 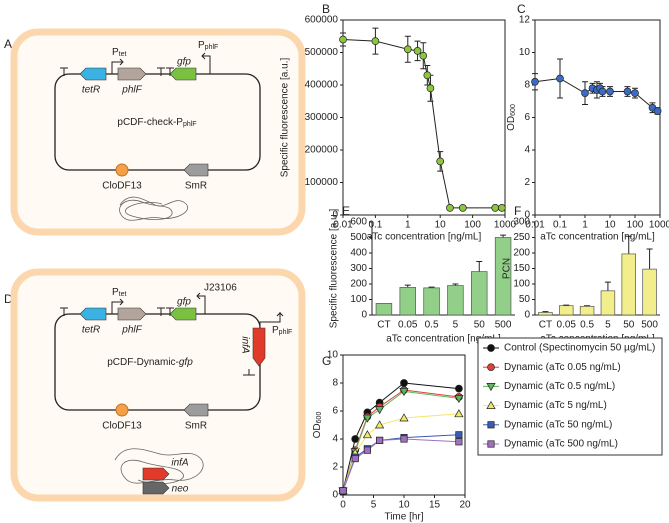 I want to click on panel-label: C, so click(x=521, y=9).